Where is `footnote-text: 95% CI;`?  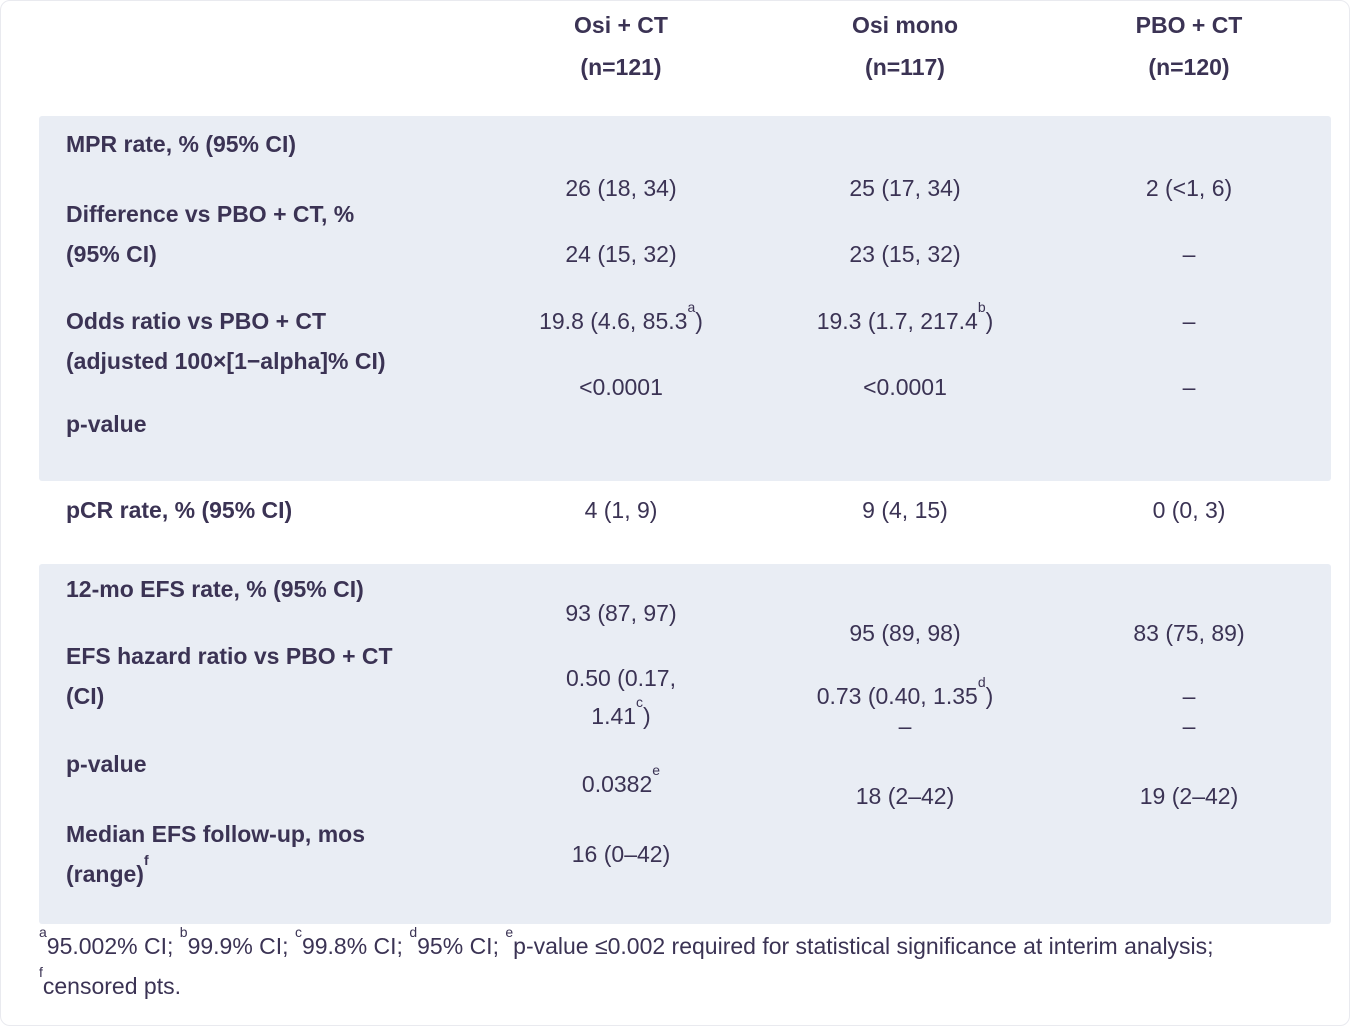 footnote-text: 95% CI; is located at coordinates (461, 946).